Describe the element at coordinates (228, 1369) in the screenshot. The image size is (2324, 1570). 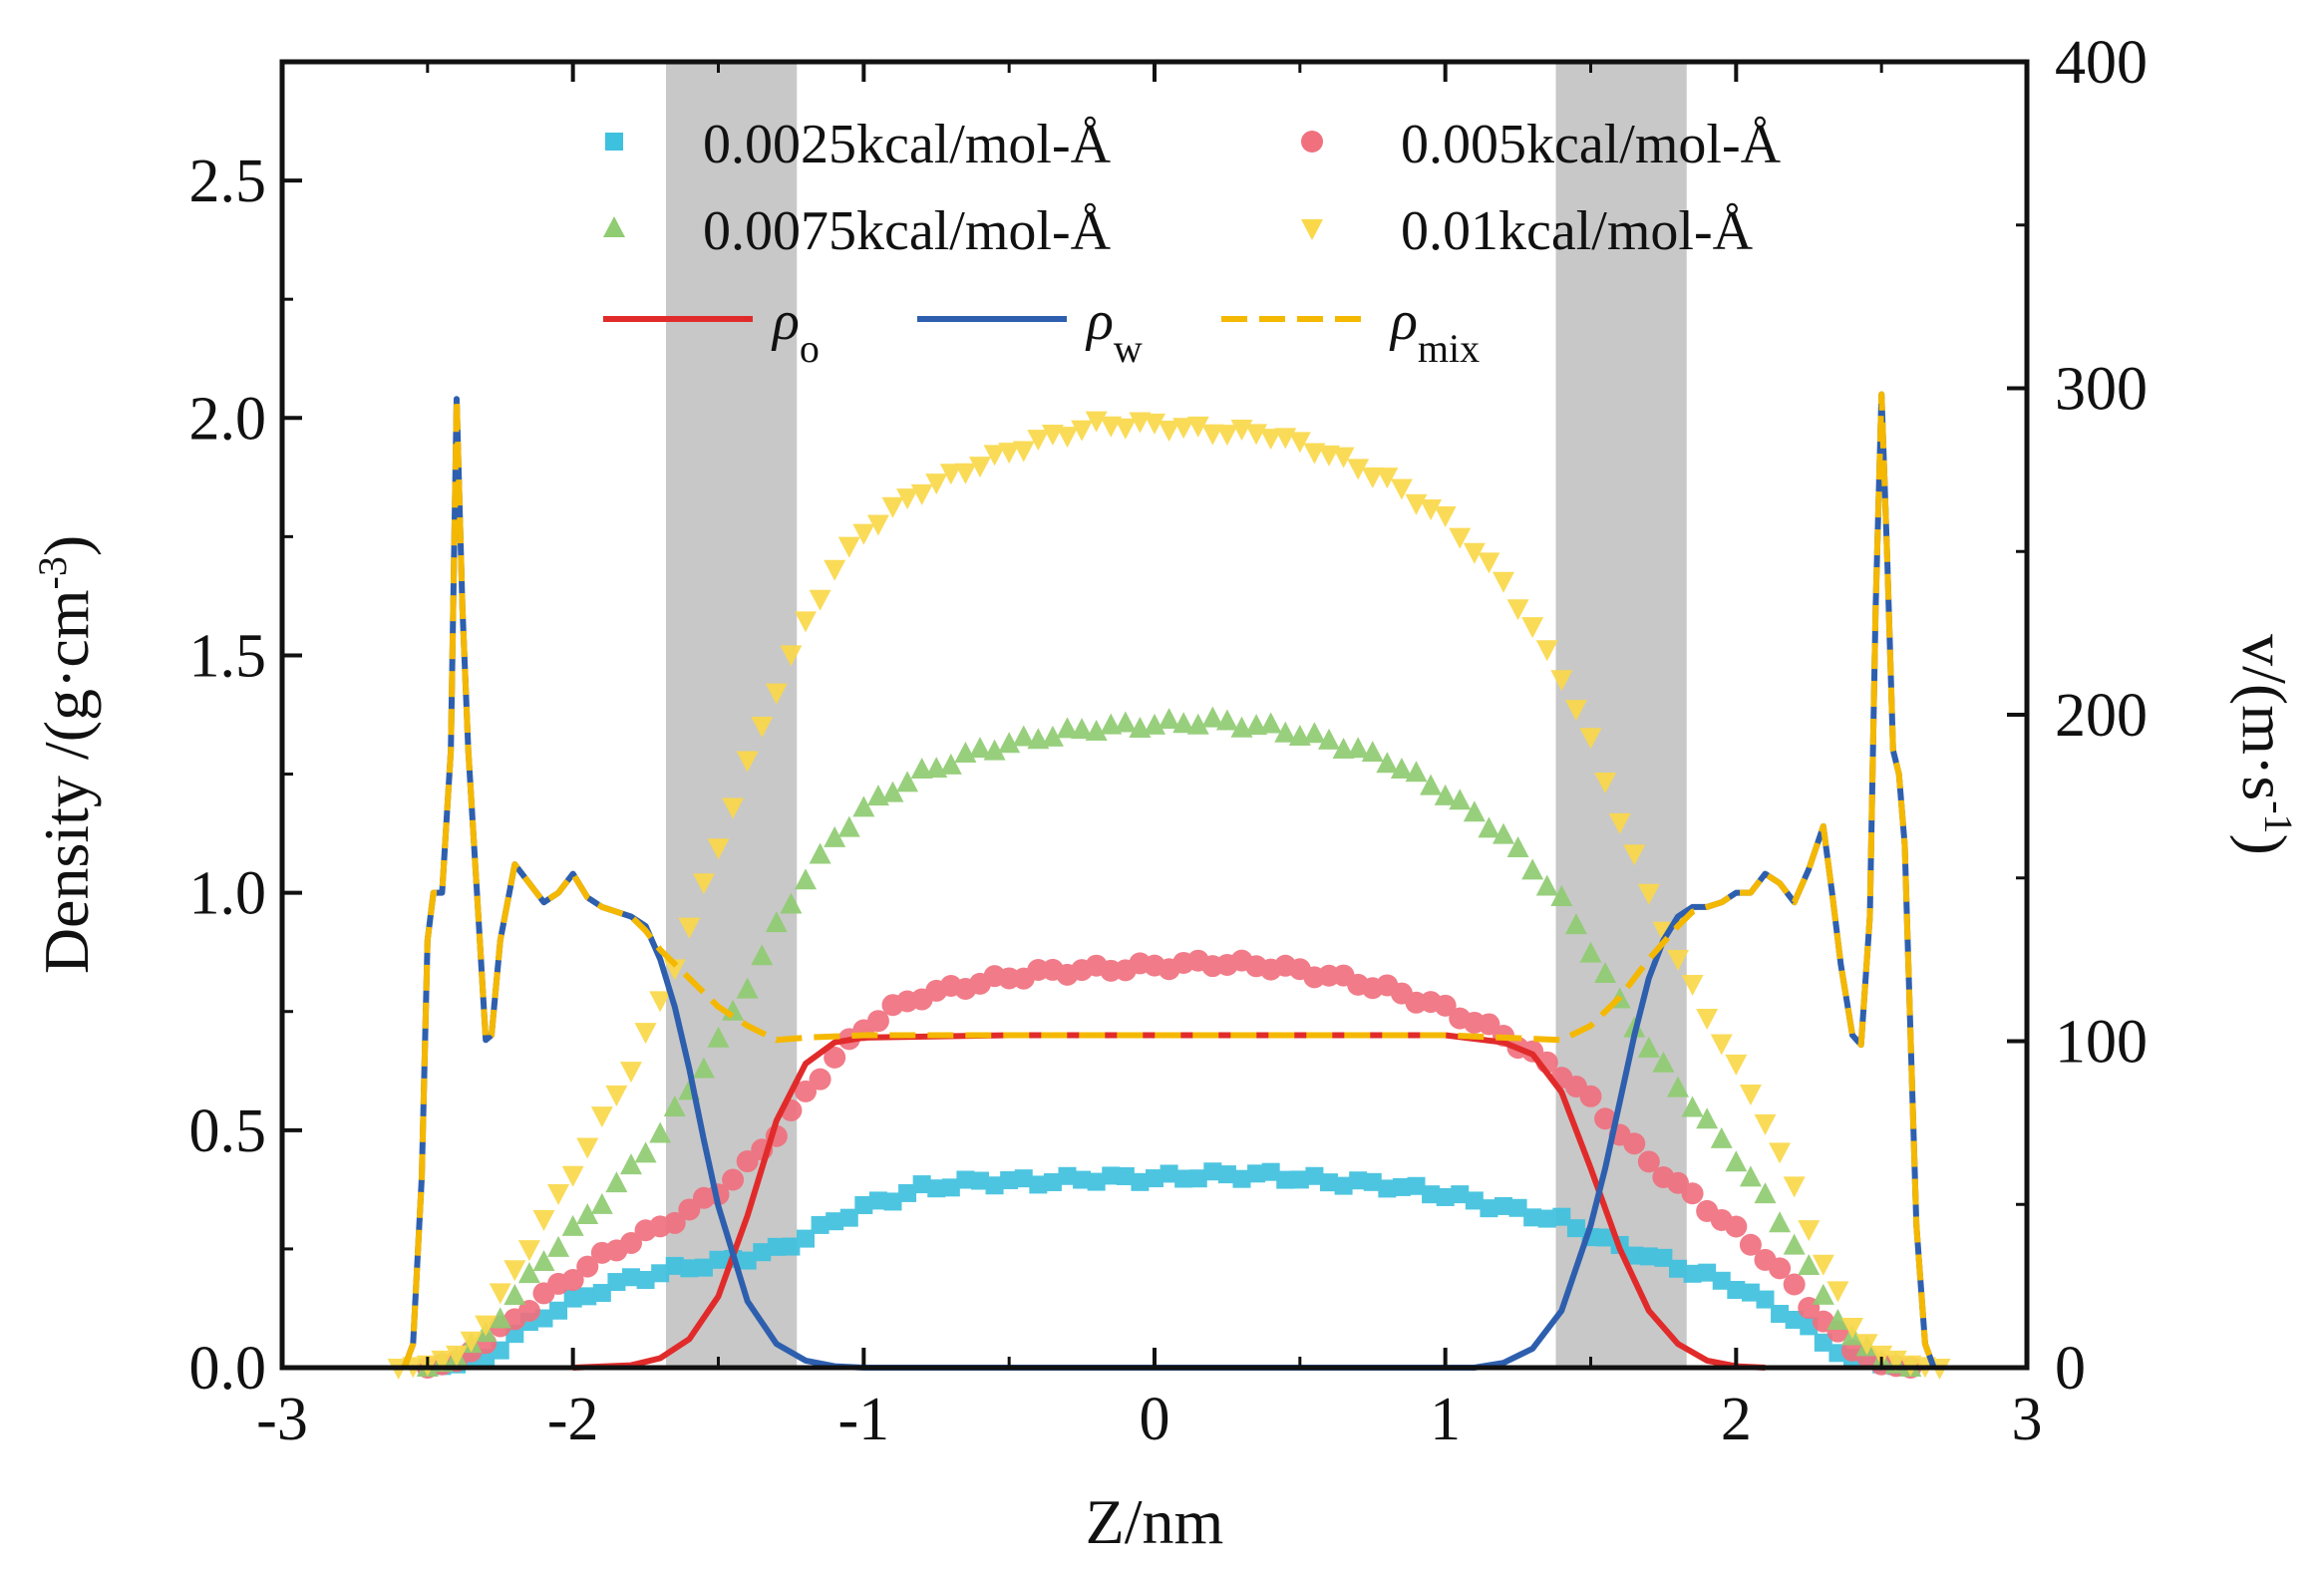
I see `y-left-tick-label-0: 0.0` at that location.